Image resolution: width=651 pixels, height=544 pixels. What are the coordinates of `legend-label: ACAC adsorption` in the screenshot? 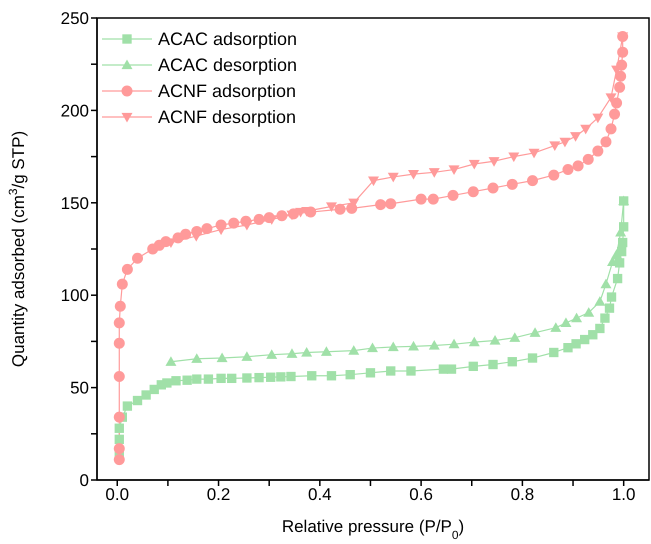 It's located at (228, 39).